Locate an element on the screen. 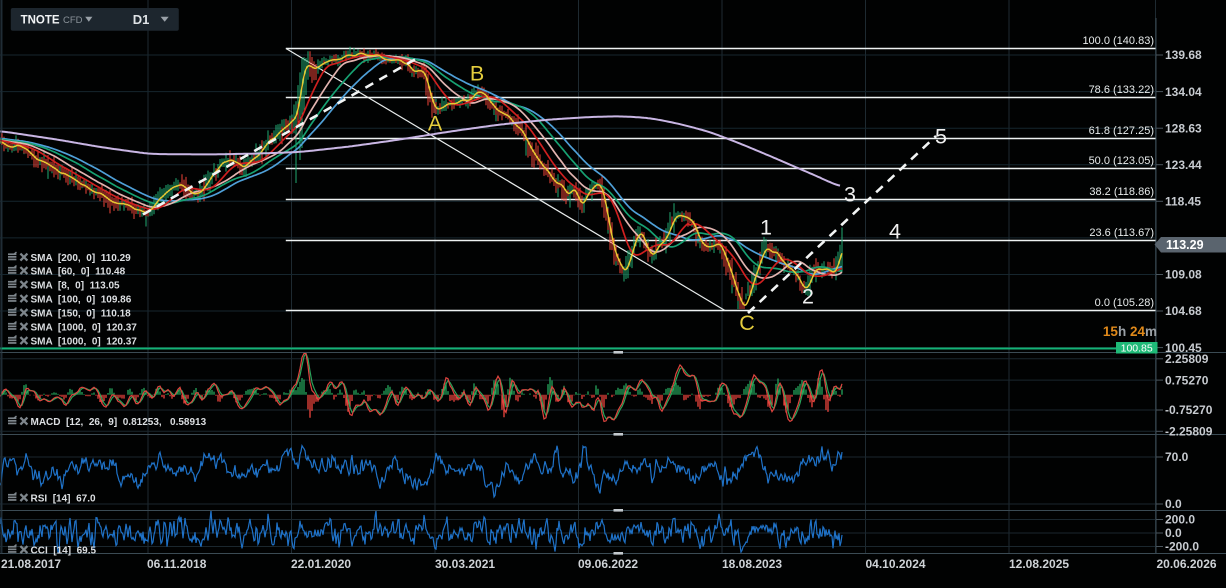  svg-text: 09.06.2022 is located at coordinates (608, 564).